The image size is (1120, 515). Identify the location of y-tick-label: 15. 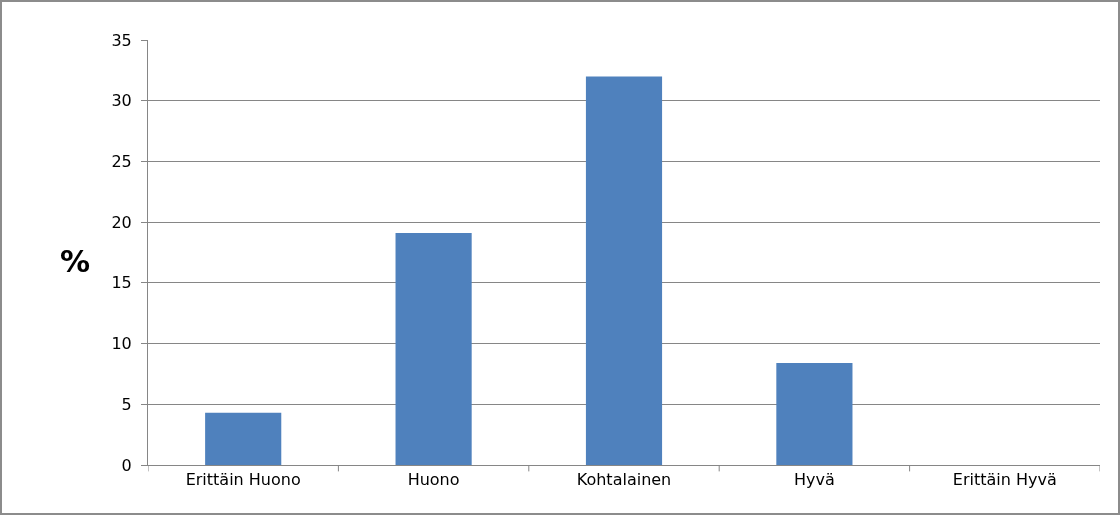
(121, 283).